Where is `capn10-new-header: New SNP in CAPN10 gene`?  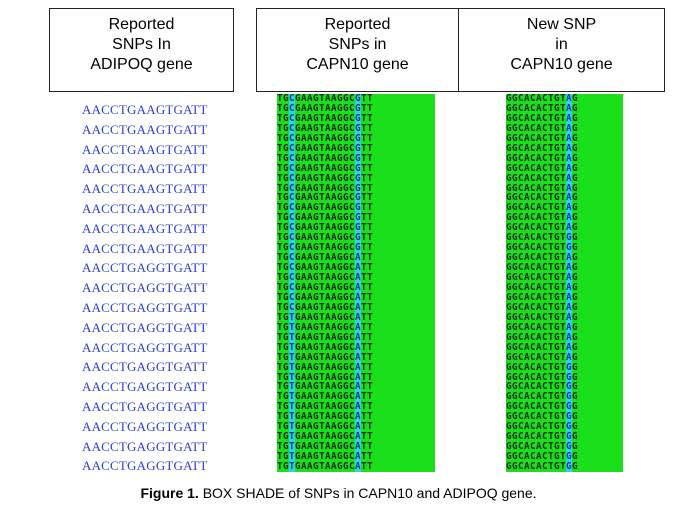
capn10-new-header: New SNP in CAPN10 gene is located at coordinates (562, 50).